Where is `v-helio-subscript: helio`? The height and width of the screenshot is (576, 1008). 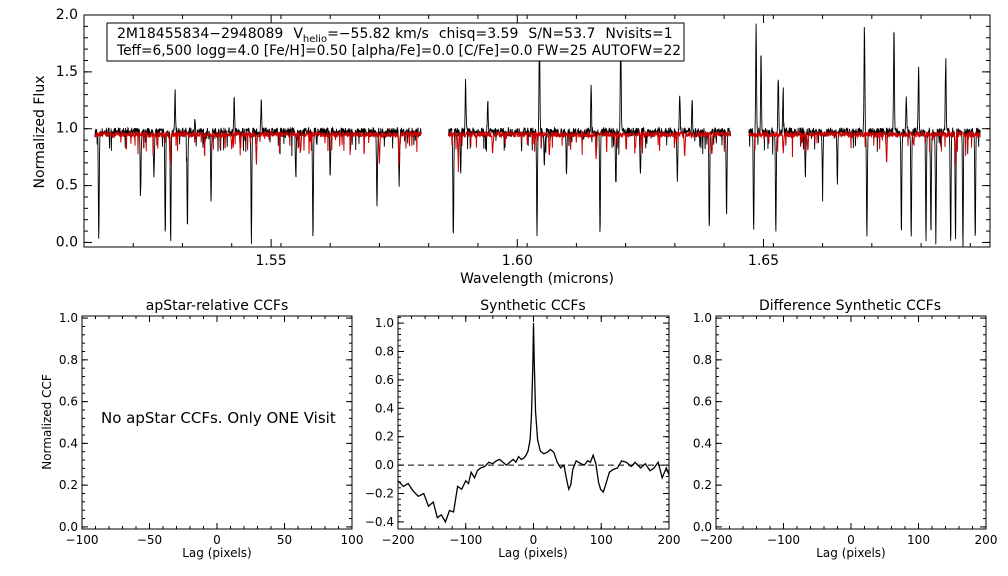
v-helio-subscript: helio is located at coordinates (315, 39).